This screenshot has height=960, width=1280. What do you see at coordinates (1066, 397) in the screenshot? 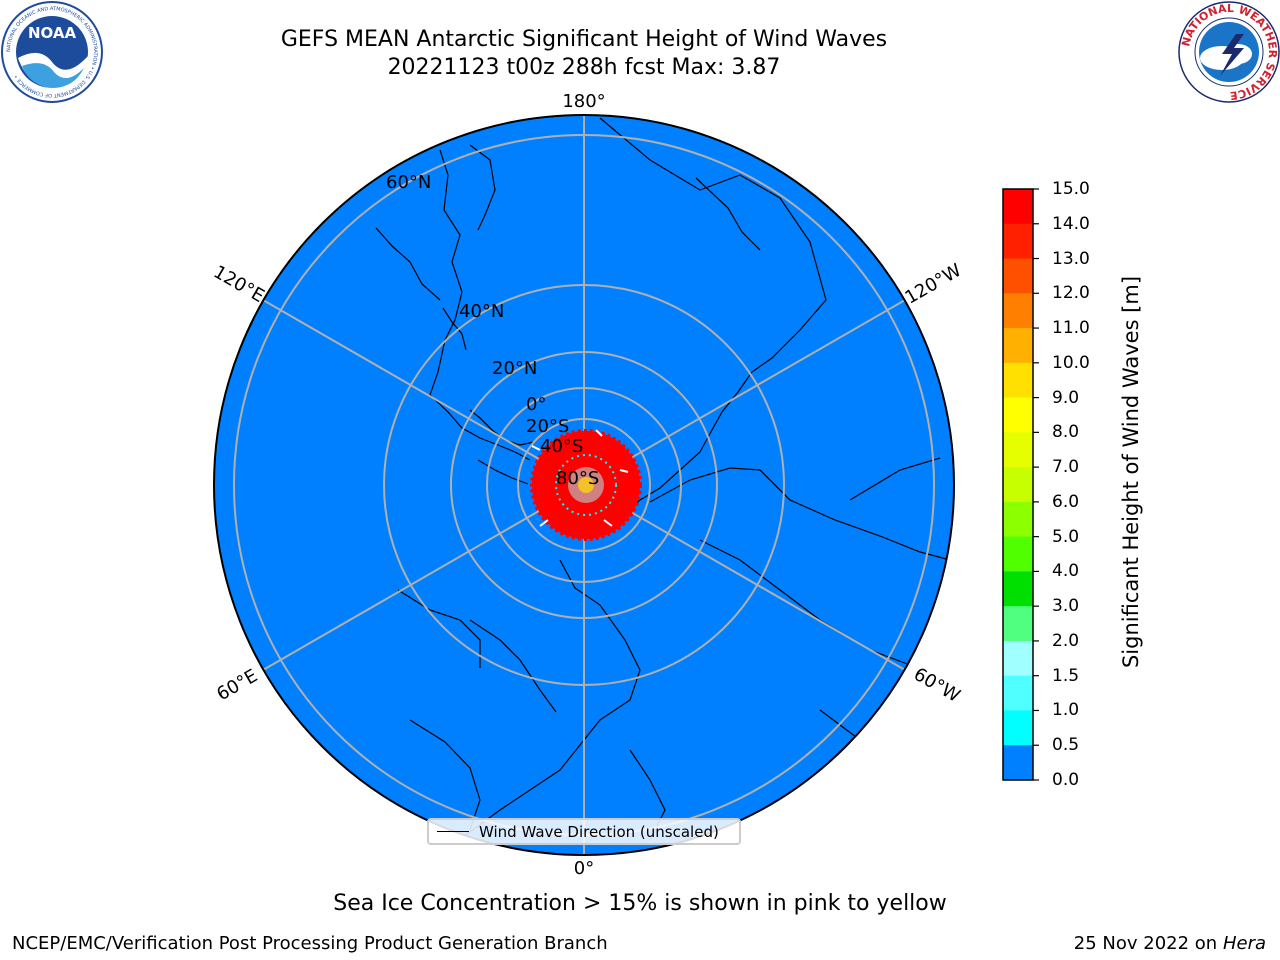
I see `colorbar-tick-label: 9.0` at bounding box center [1066, 397].